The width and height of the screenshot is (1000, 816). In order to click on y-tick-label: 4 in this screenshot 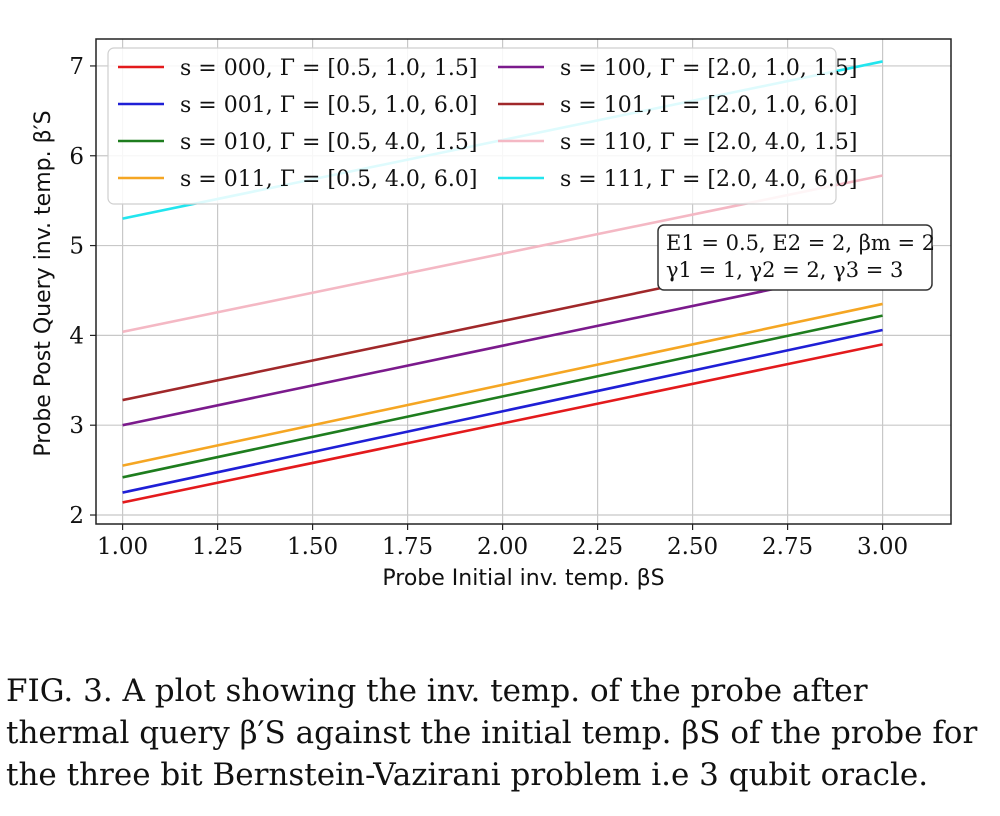, I will do `click(76, 336)`.